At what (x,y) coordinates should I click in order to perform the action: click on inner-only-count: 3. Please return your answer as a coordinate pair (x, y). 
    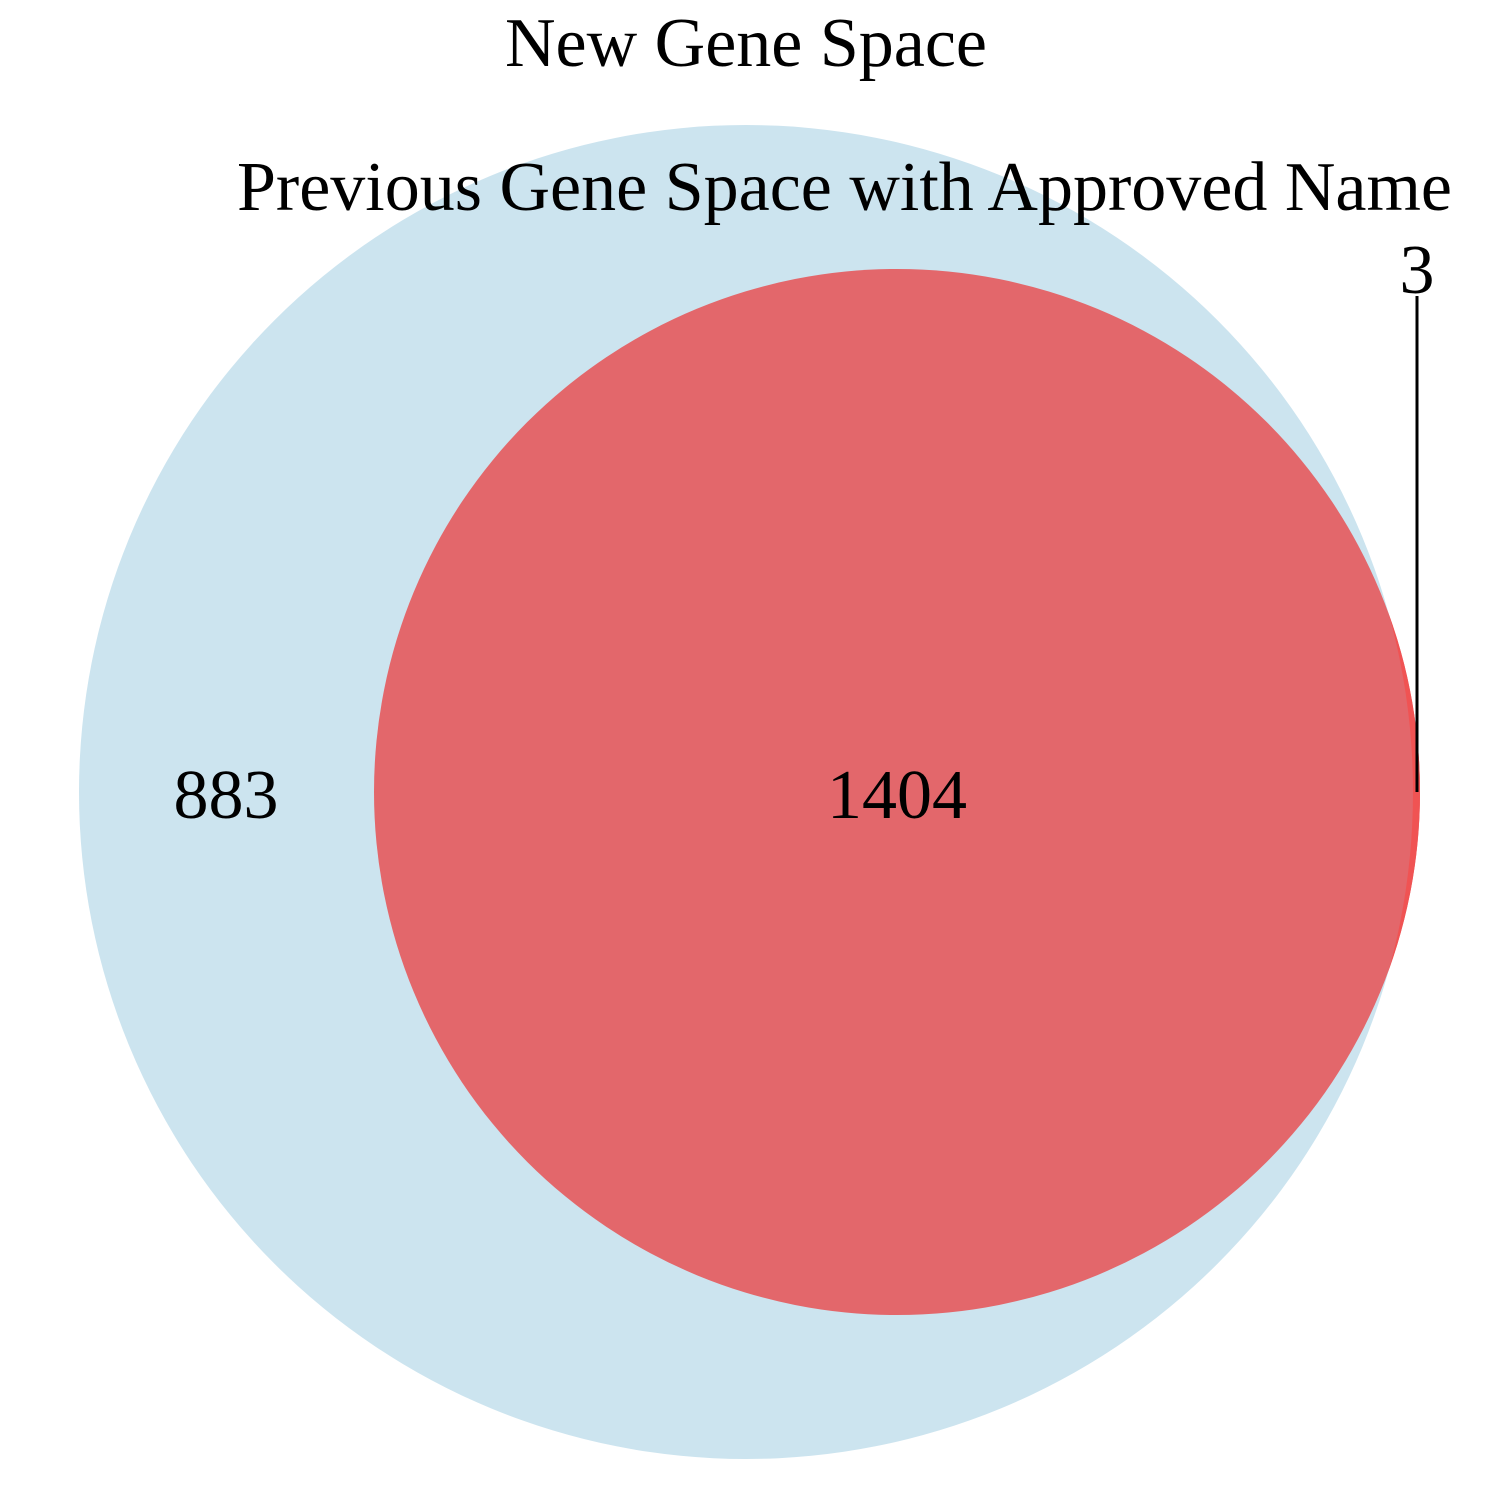
    Looking at the image, I should click on (1417, 270).